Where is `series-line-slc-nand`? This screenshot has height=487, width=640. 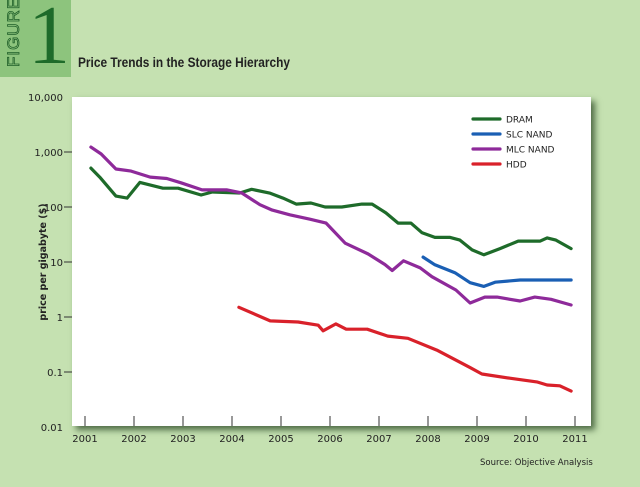 series-line-slc-nand is located at coordinates (497, 271).